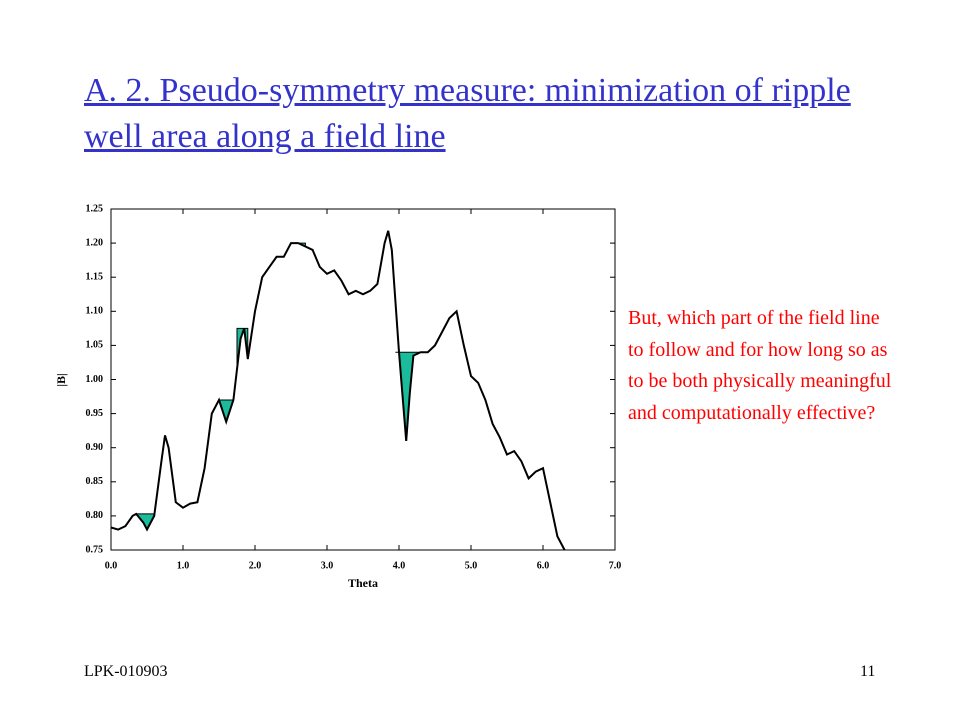 The image size is (960, 720). What do you see at coordinates (111, 565) in the screenshot?
I see `x-tick-label: 0.0` at bounding box center [111, 565].